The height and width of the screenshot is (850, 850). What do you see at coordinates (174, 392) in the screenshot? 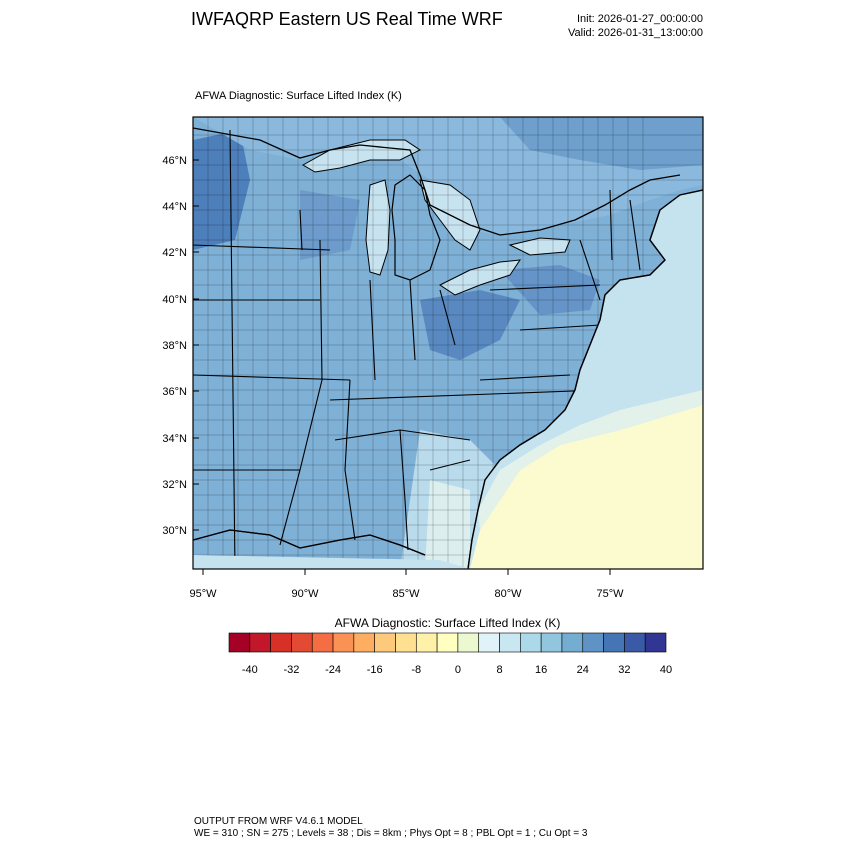
I see `lat-tick-label: 36°N` at bounding box center [174, 392].